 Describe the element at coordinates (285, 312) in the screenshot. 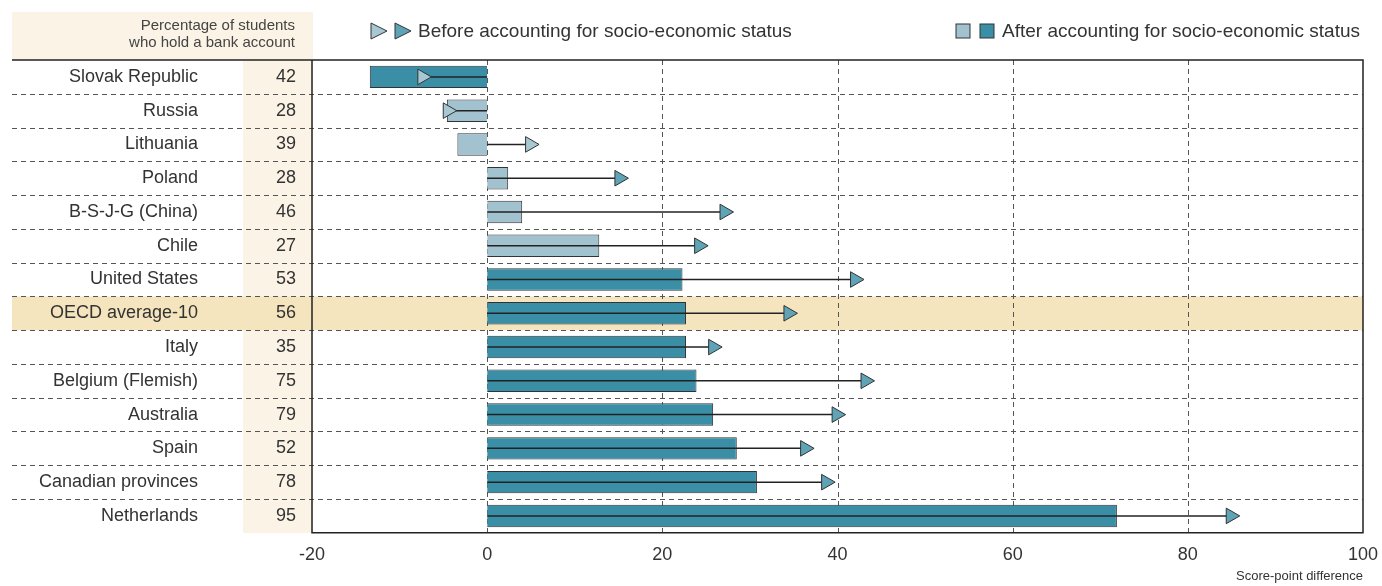

I see `text: 56` at that location.